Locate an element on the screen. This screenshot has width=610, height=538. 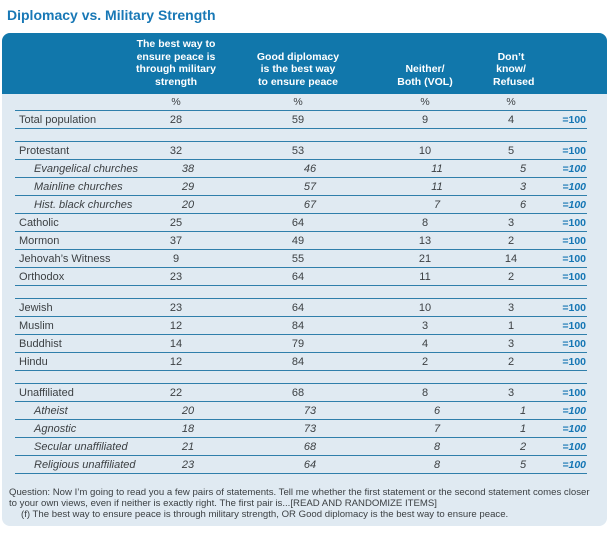
table-row: Protestant 32 53 10 5 =100 is located at coordinates (301, 151).